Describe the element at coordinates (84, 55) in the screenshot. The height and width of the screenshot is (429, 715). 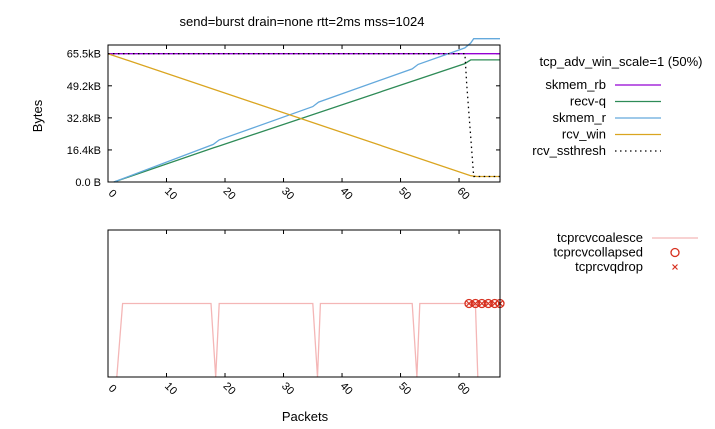
I see `y-tick-label: 65.5kB` at that location.